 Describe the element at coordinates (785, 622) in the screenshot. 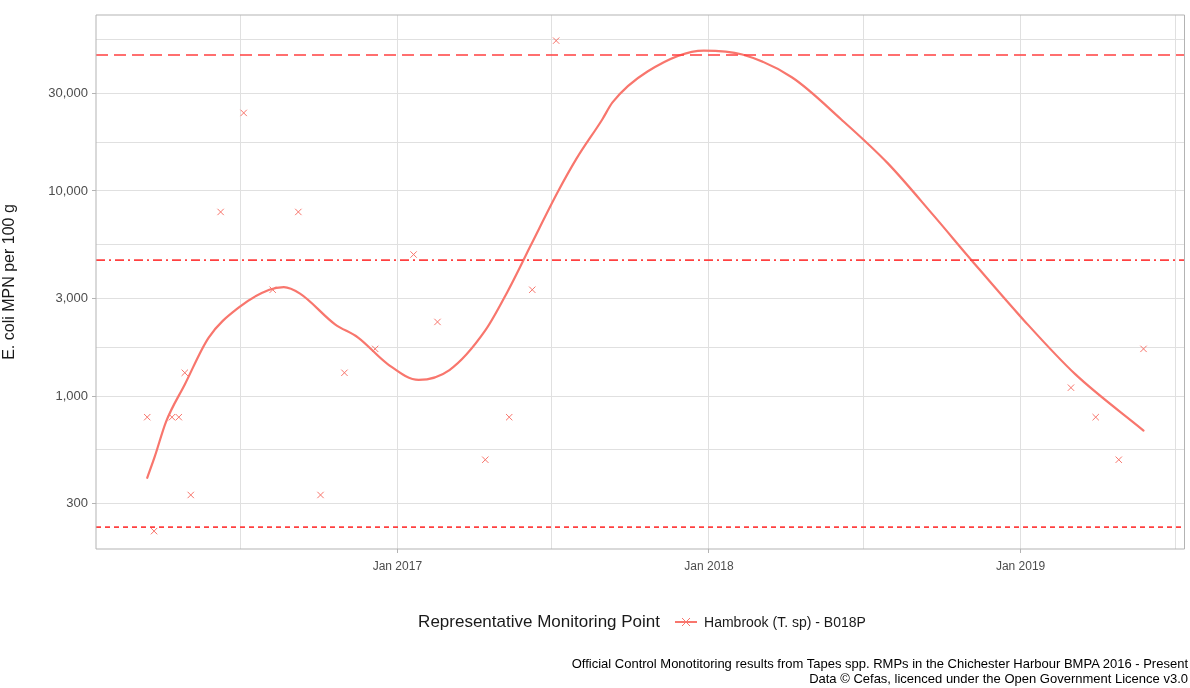

I see `legend-label: Hambrook (T. sp) - B018P` at that location.